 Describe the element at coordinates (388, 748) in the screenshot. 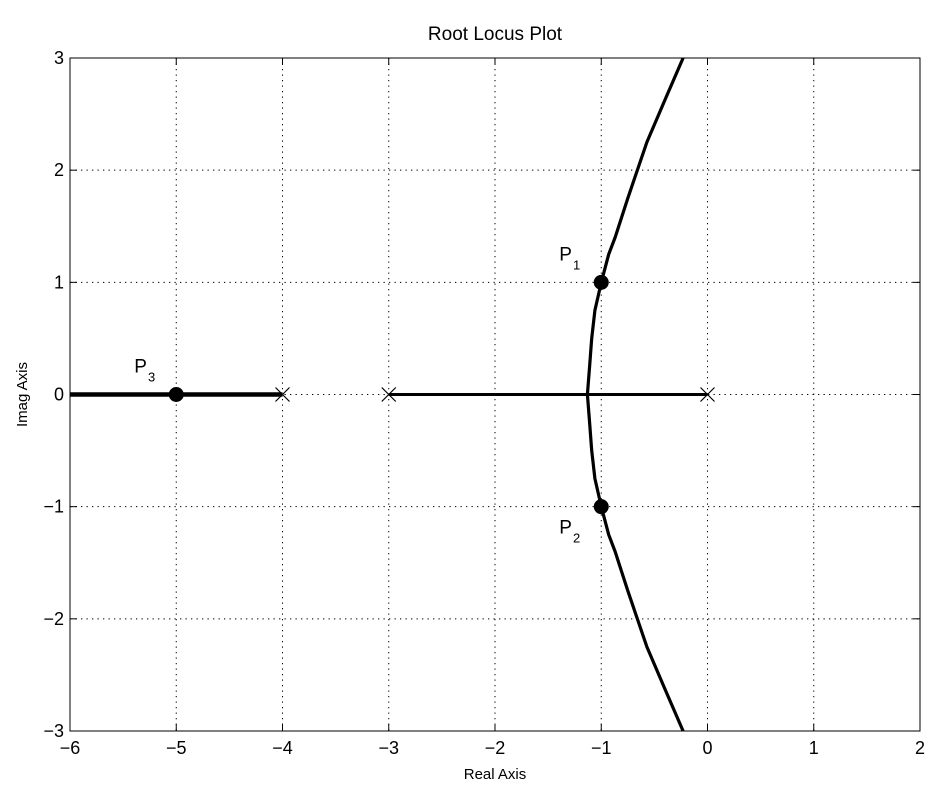

I see `x-tick-label: −3` at that location.